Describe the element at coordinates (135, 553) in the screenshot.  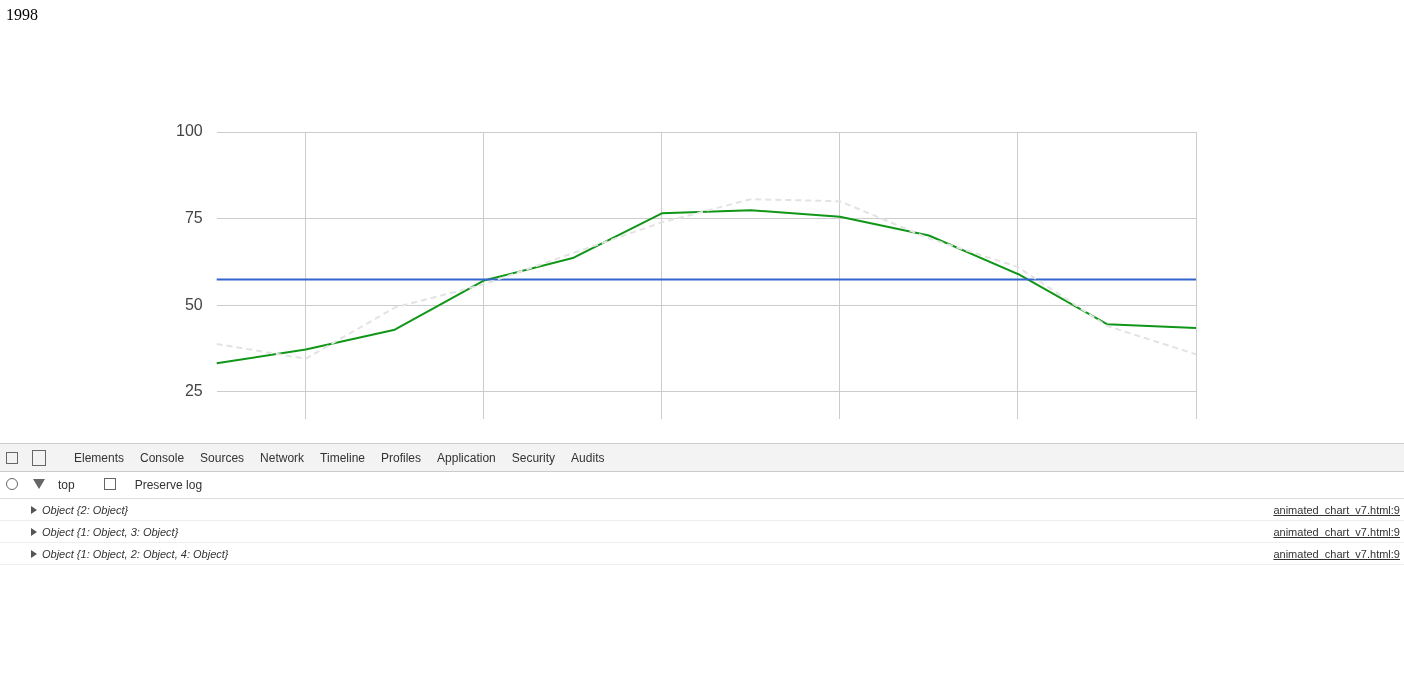
I see `text: Object {1: Object, 2: Object, 4: Object}` at that location.